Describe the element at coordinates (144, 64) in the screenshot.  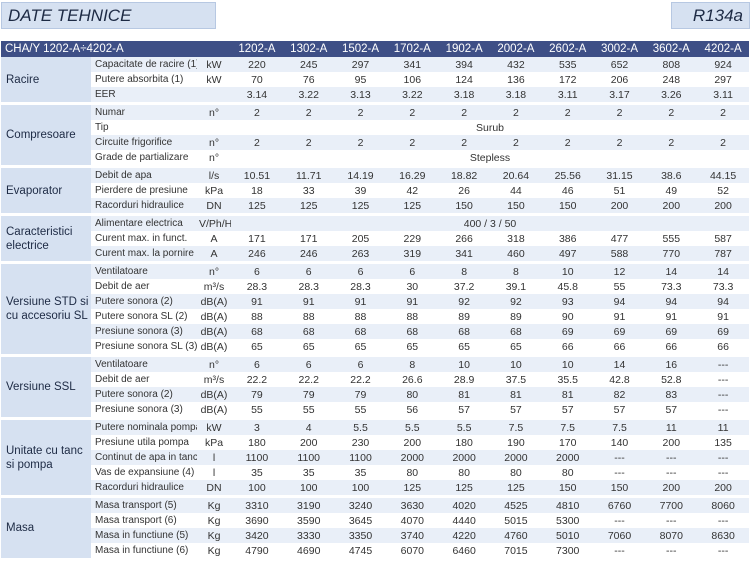
I see `parameter-label: Capacitate de racire (1)` at that location.